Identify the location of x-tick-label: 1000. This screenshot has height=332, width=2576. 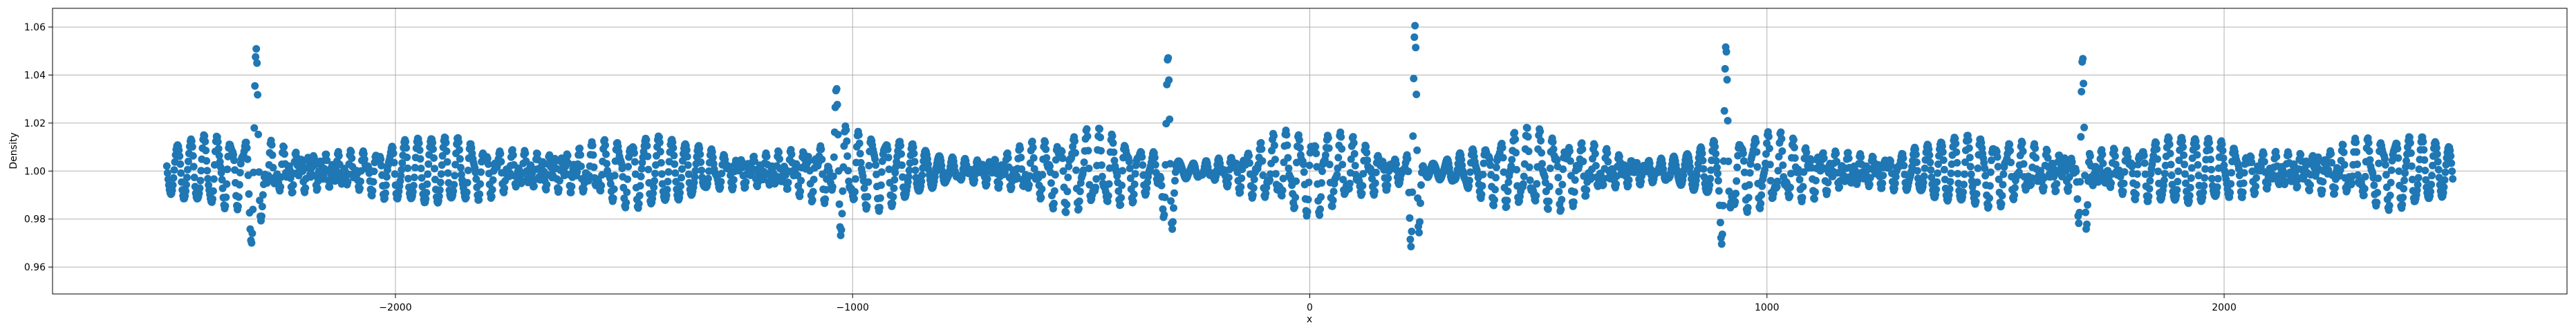
(1767, 307).